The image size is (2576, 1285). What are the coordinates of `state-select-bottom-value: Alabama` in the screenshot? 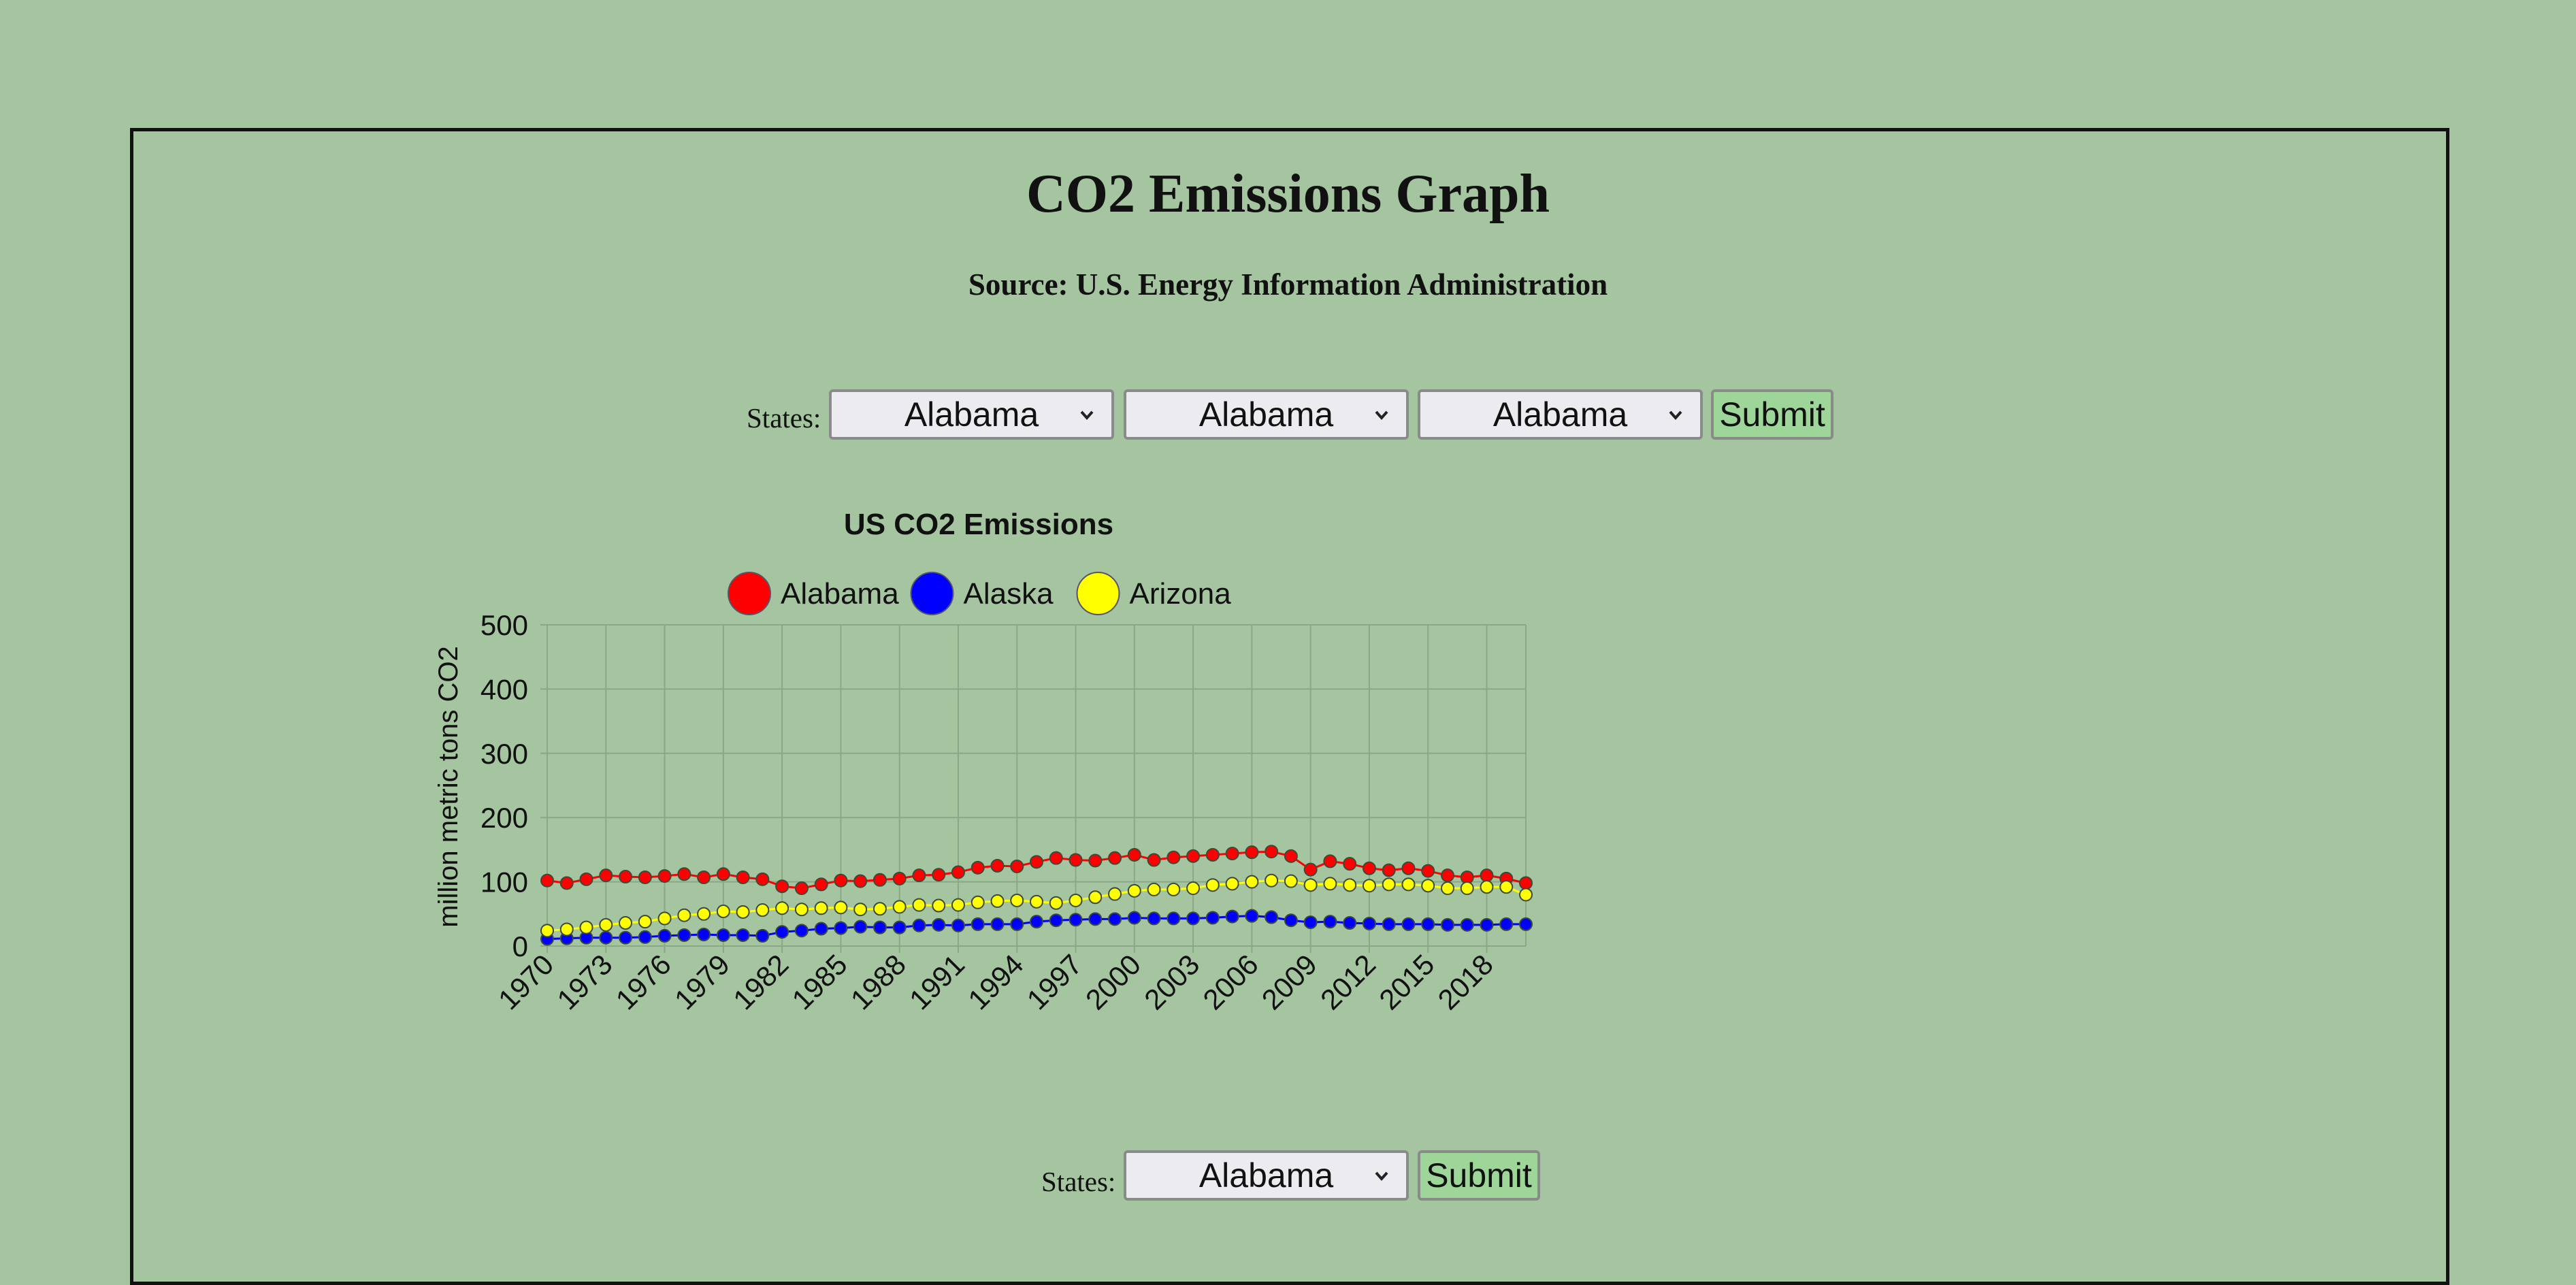 It's located at (1266, 1175).